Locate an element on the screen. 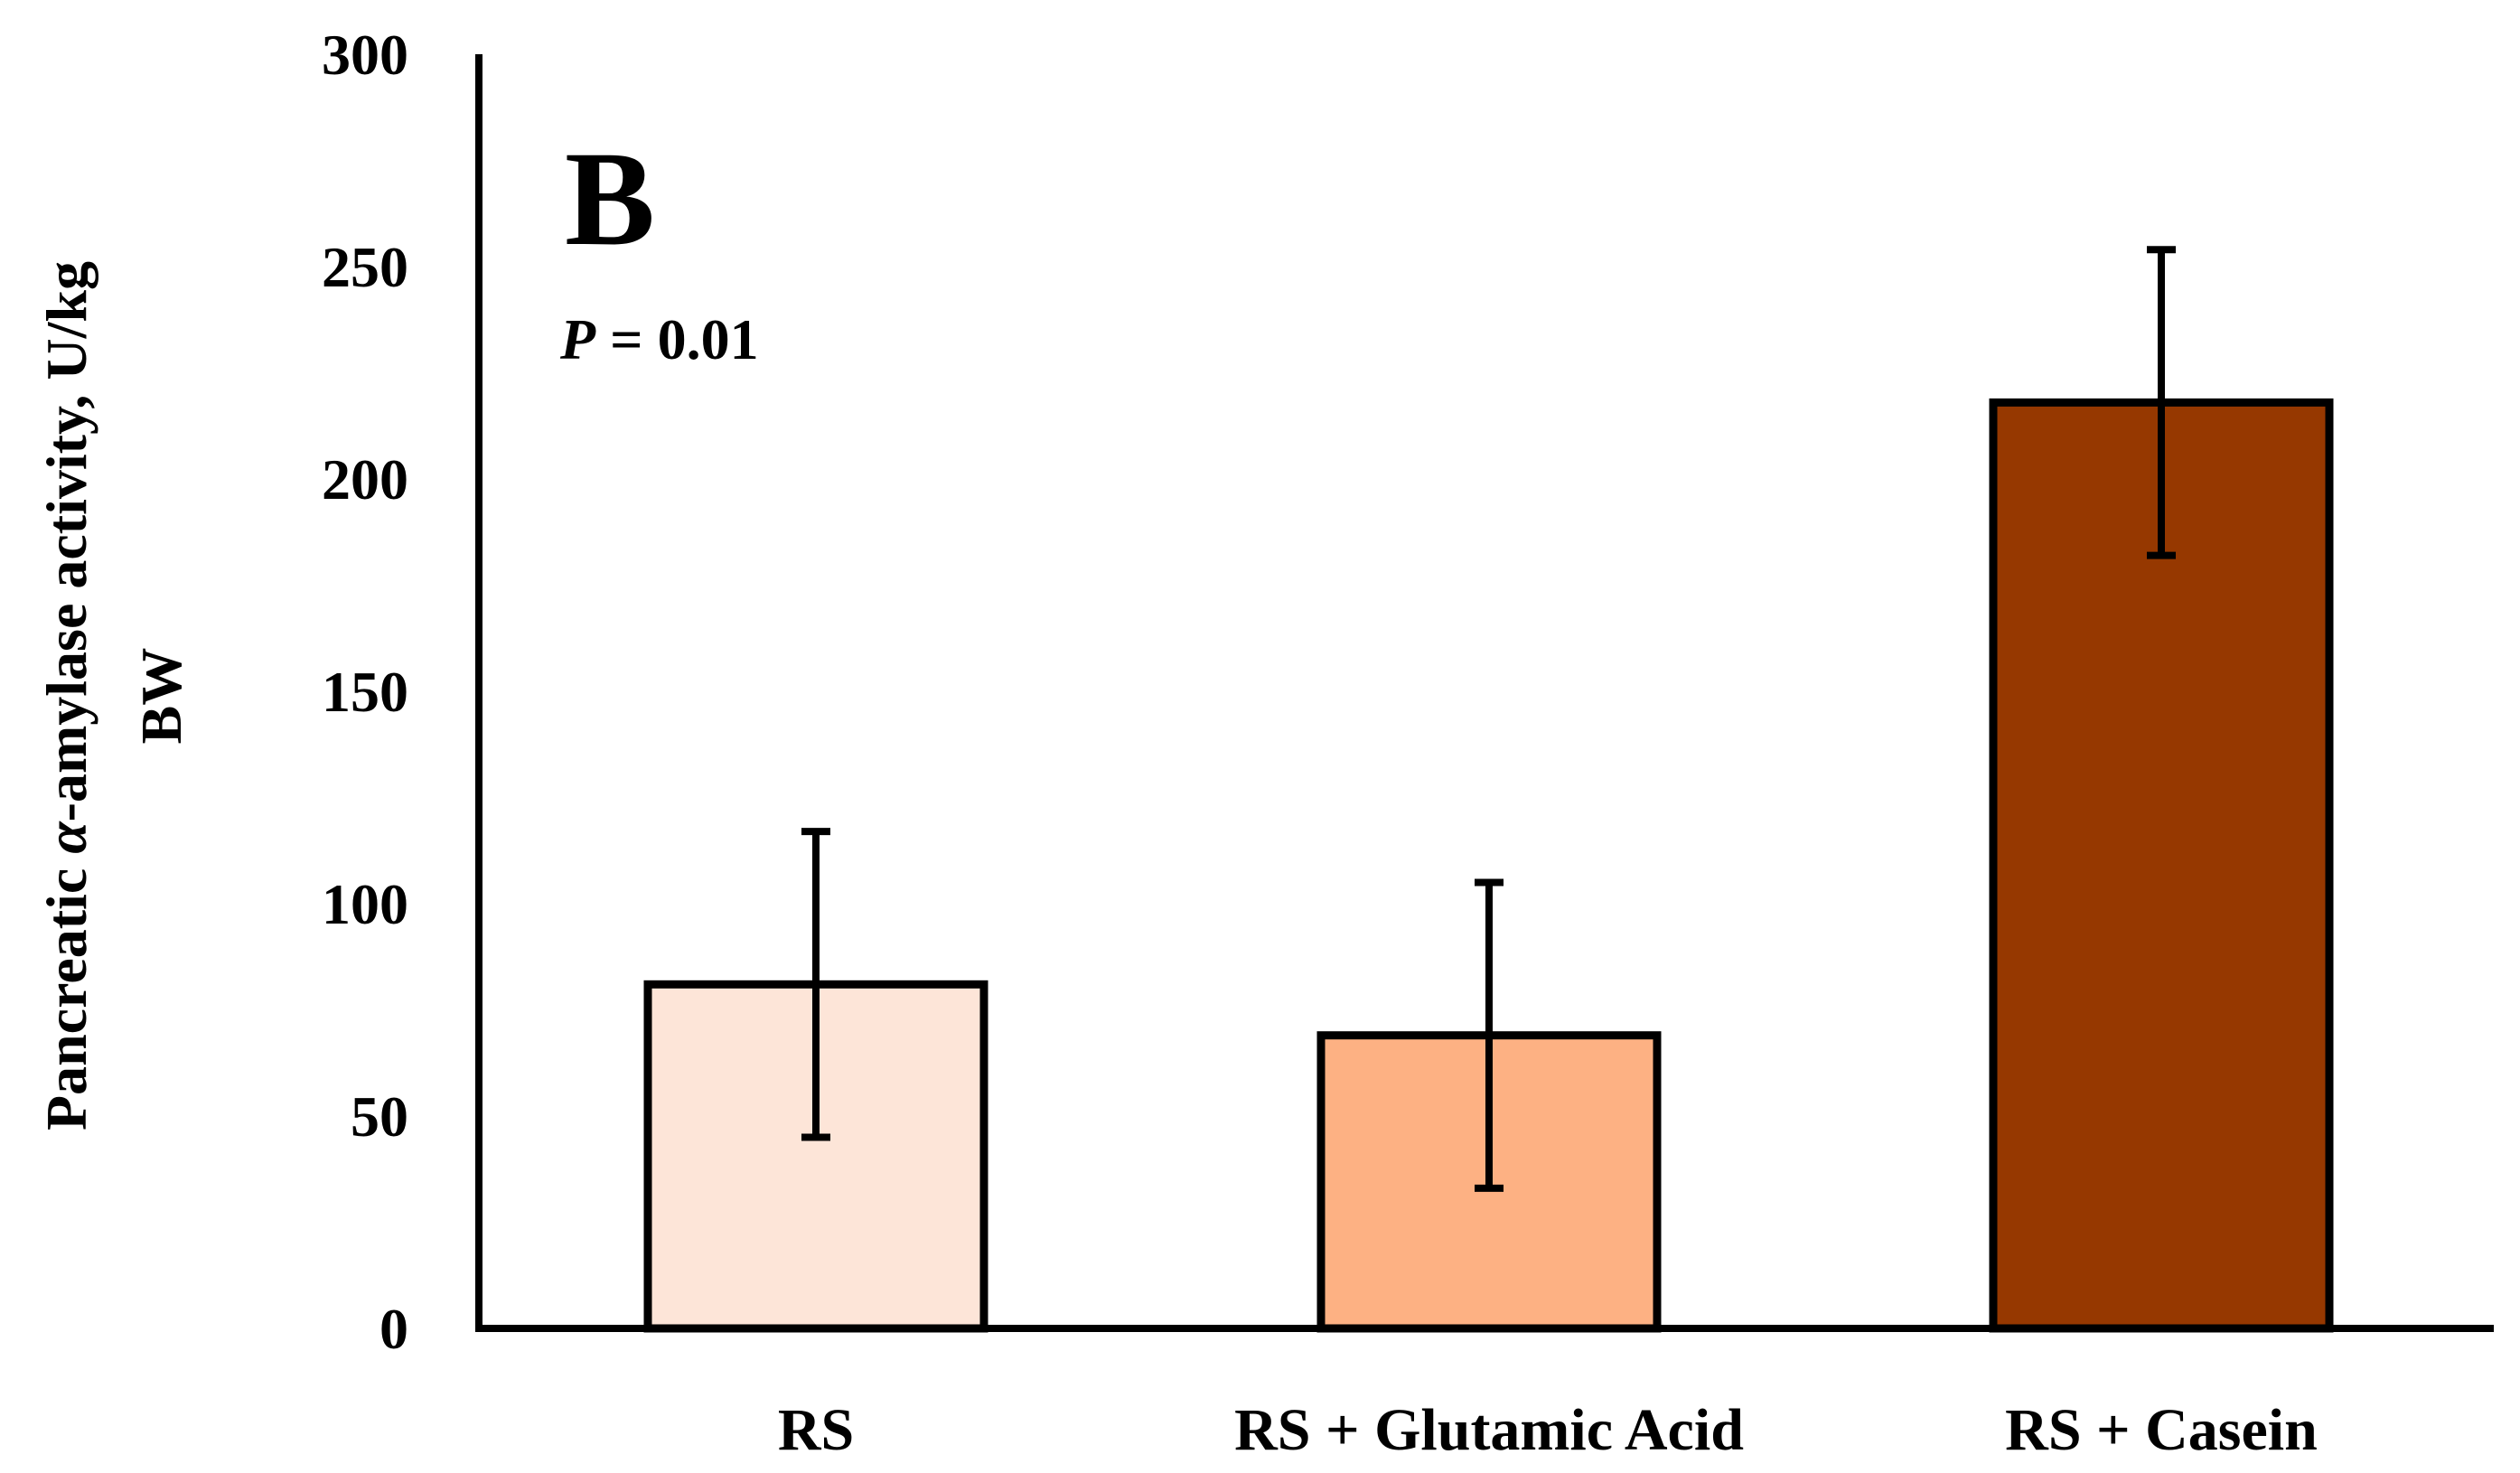 The image size is (2520, 1473). p-symbol: P is located at coordinates (578, 339).